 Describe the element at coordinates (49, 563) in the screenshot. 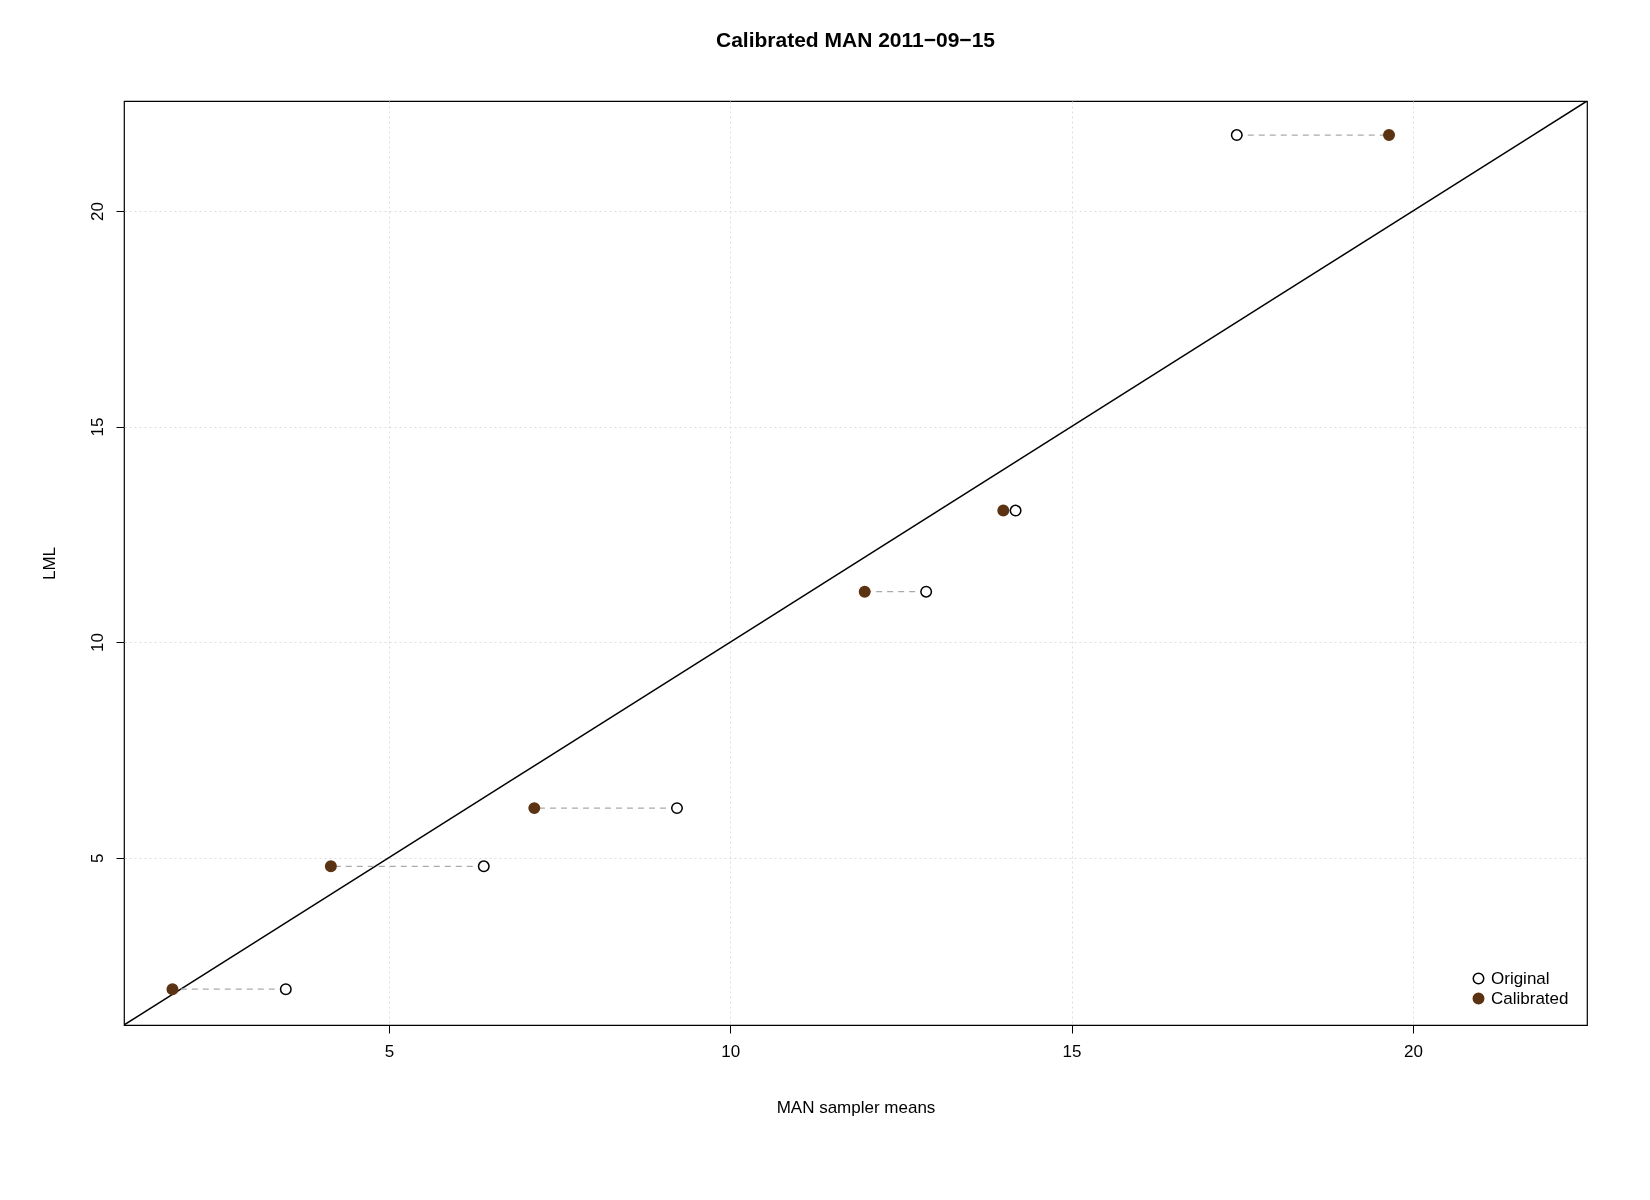

I see `y-axis-title: LML` at that location.